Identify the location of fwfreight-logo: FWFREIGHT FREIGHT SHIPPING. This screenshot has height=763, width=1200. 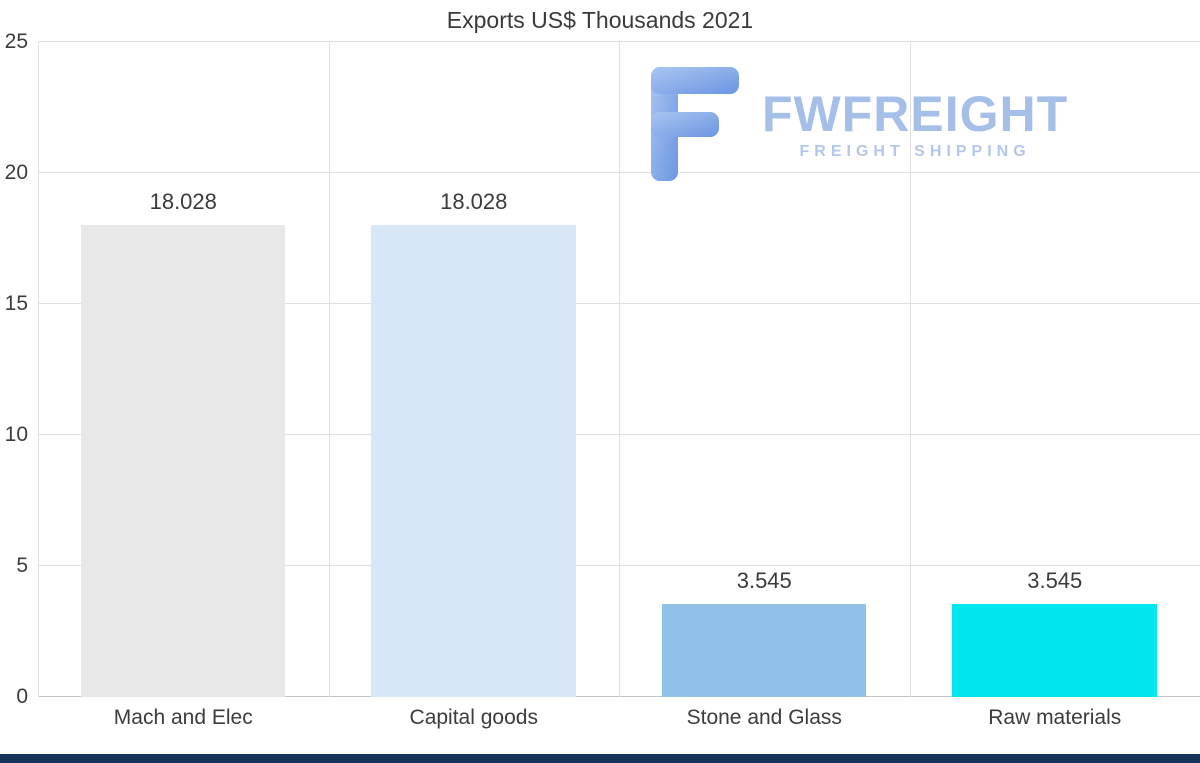
(858, 124).